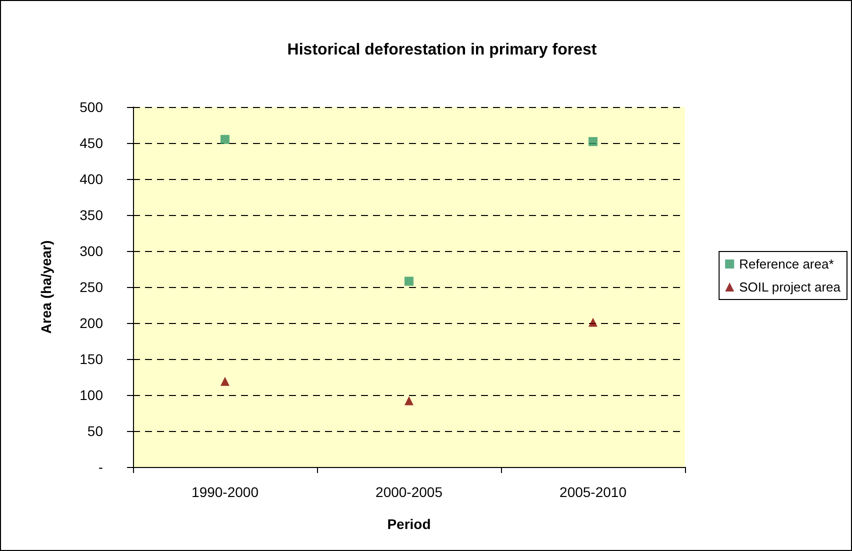 The width and height of the screenshot is (852, 551). Describe the element at coordinates (786, 264) in the screenshot. I see `legend-label: Reference area*` at that location.